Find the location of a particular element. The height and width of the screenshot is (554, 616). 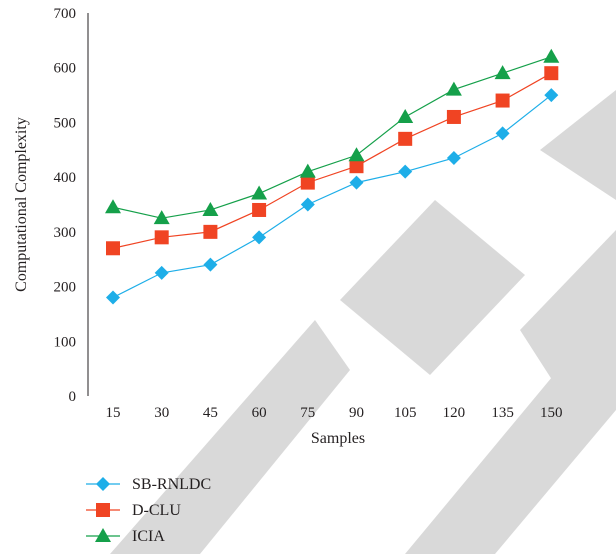

y-axis-label: Computational Complexity is located at coordinates (21, 204).